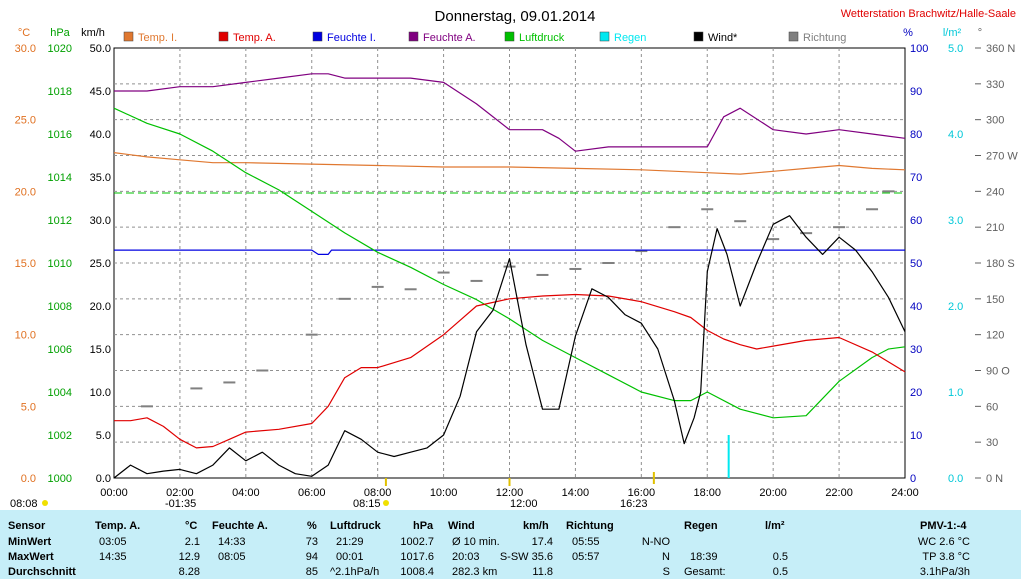 The width and height of the screenshot is (1021, 579). I want to click on axis-unit-wind: km/h, so click(93, 33).